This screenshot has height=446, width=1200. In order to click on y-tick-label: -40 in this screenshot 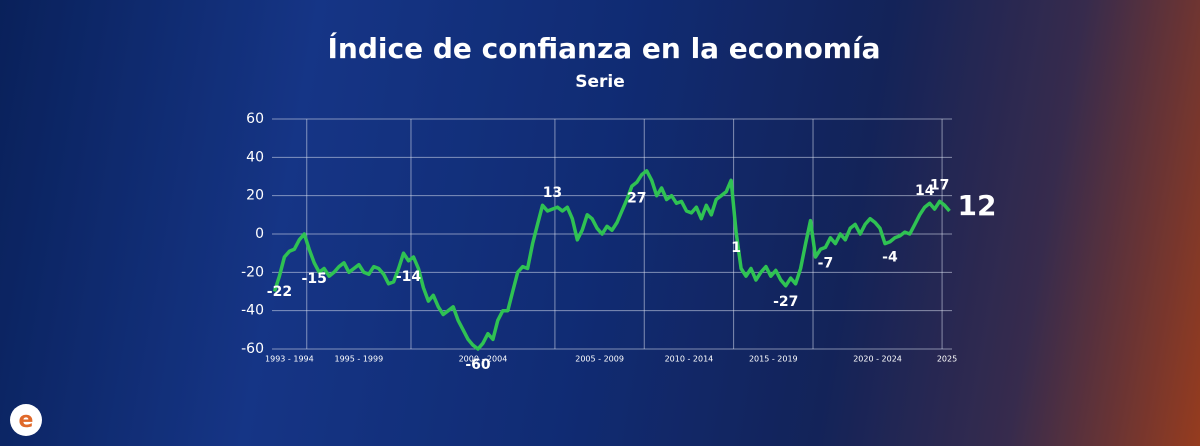, I will do `click(252, 311)`.